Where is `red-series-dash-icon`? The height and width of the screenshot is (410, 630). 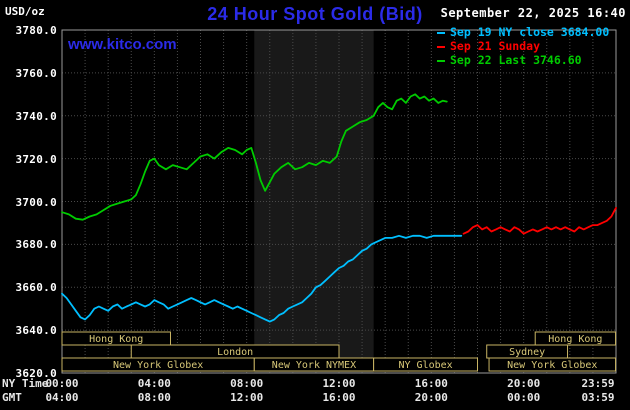
red-series-dash-icon is located at coordinates (441, 46).